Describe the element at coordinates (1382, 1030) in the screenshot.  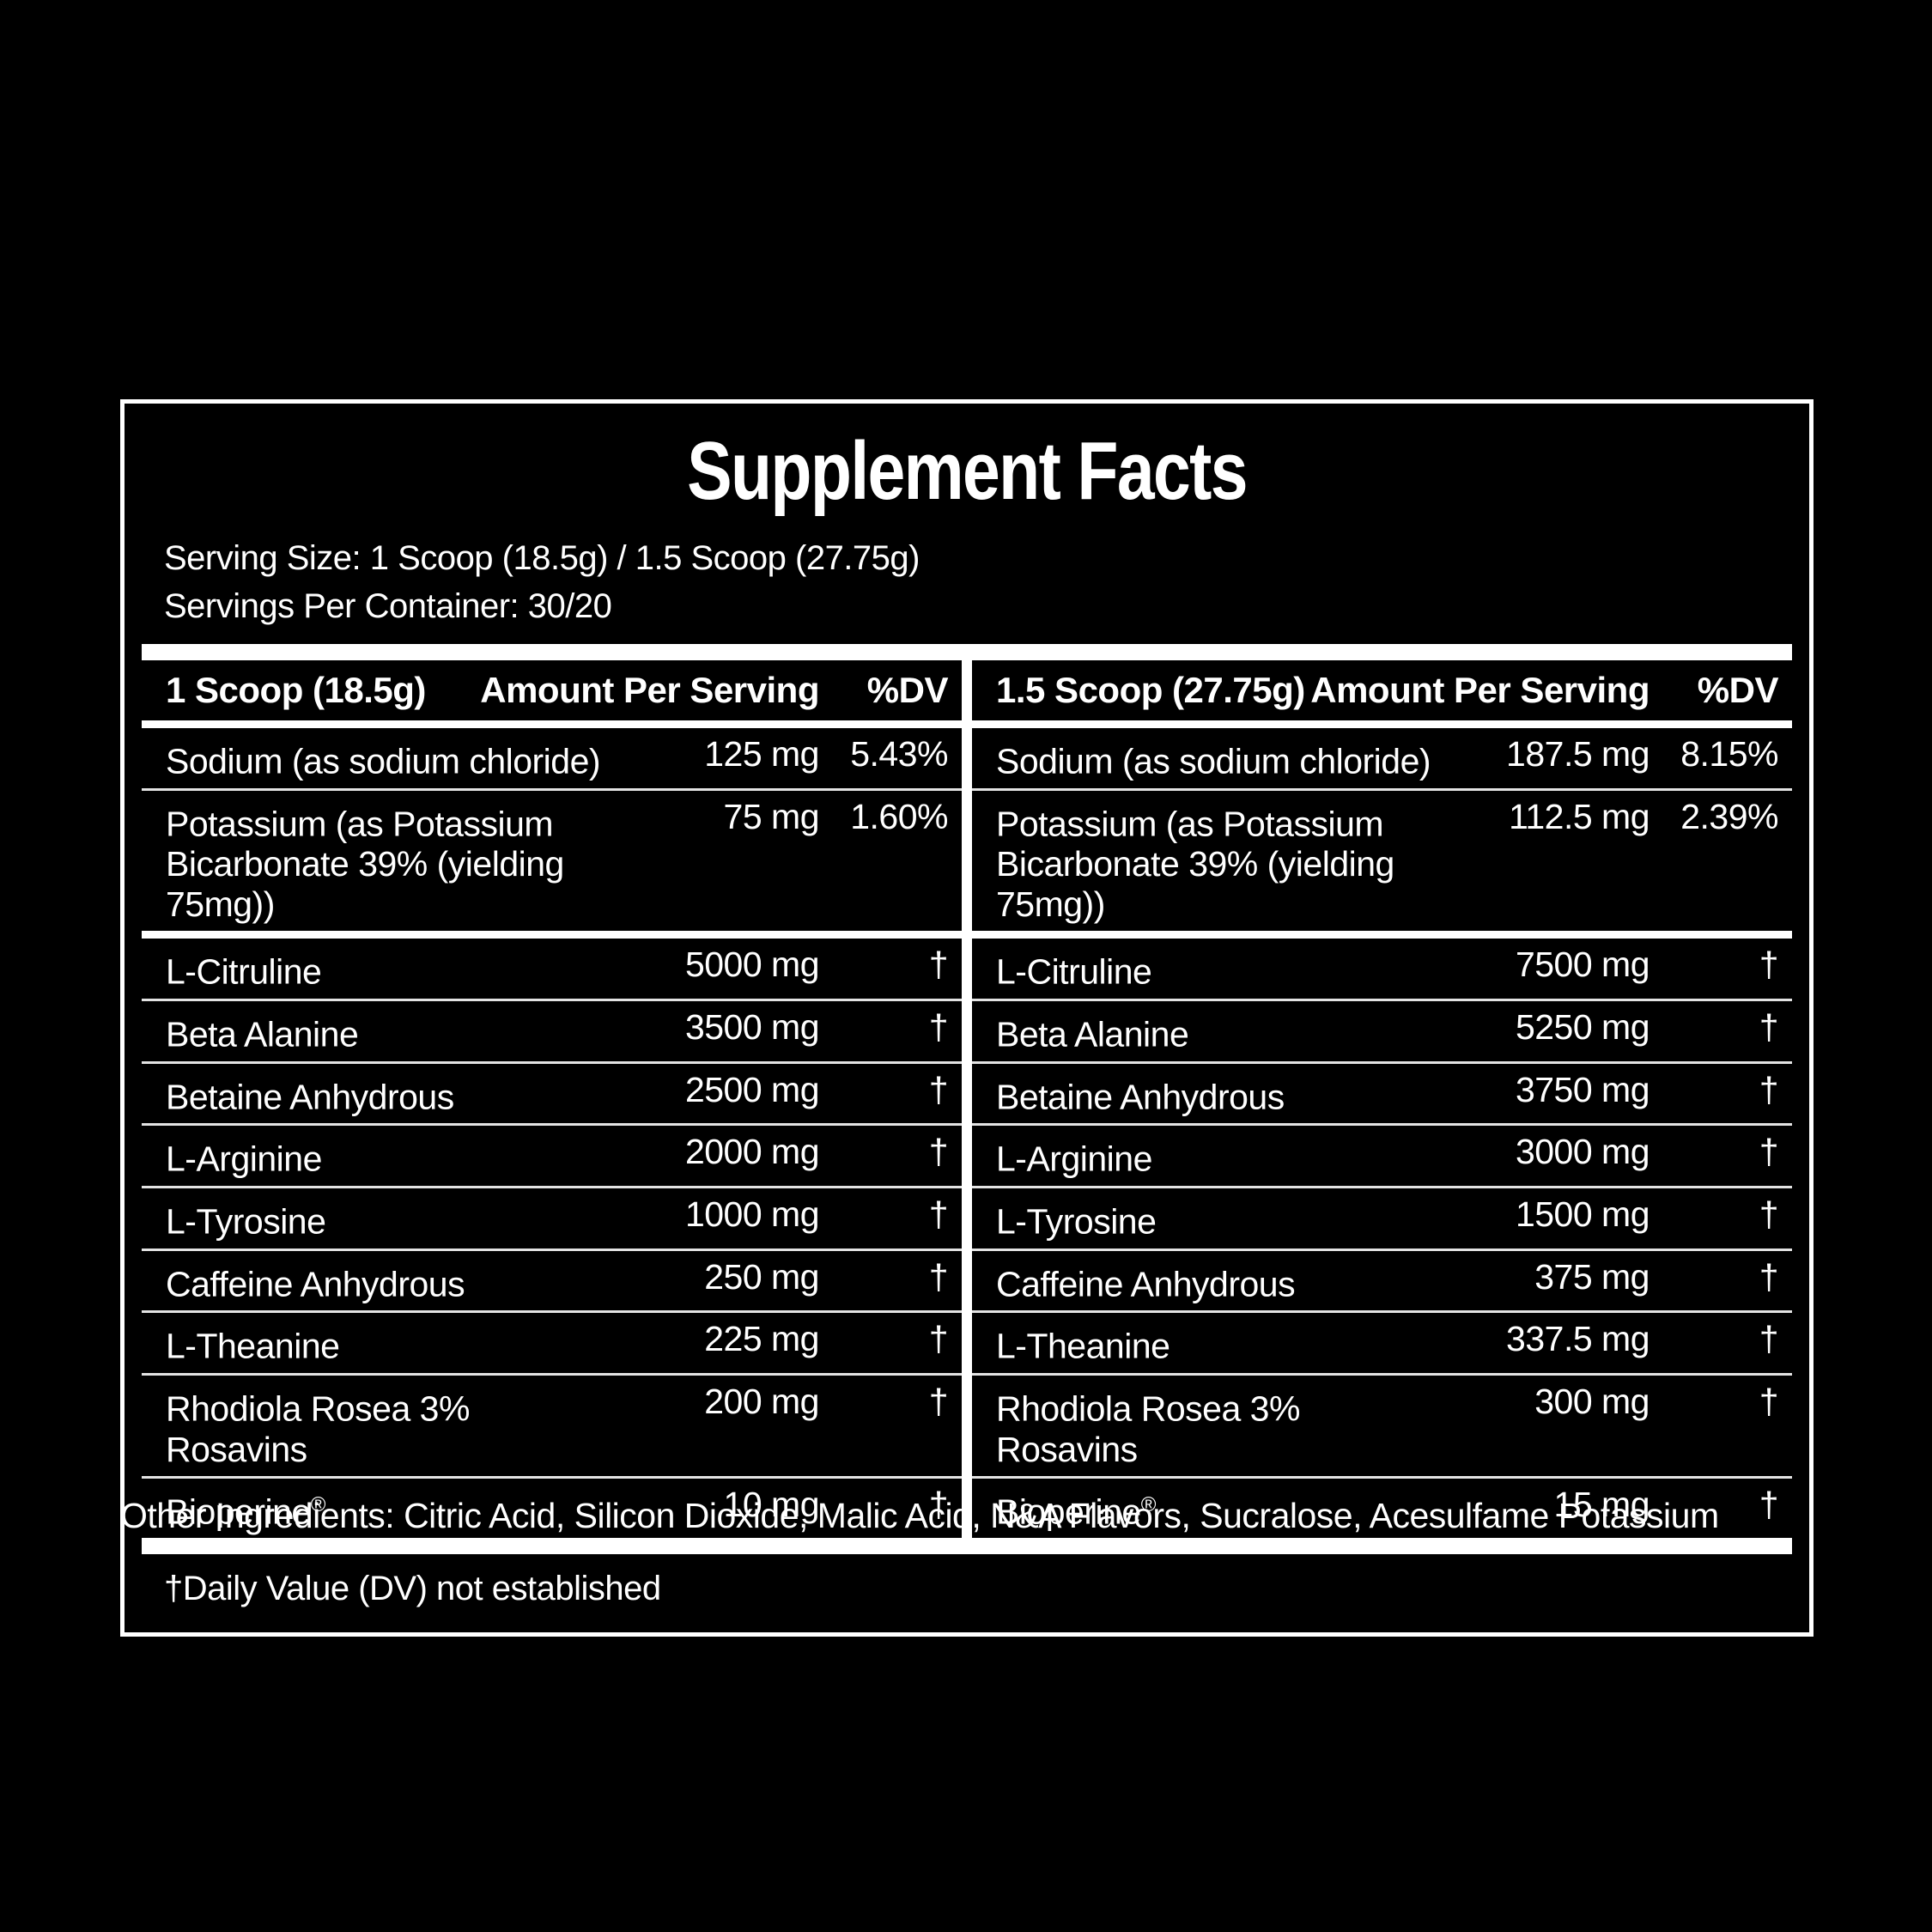
I see `table-row: Beta Alanine 5250 mg †` at that location.